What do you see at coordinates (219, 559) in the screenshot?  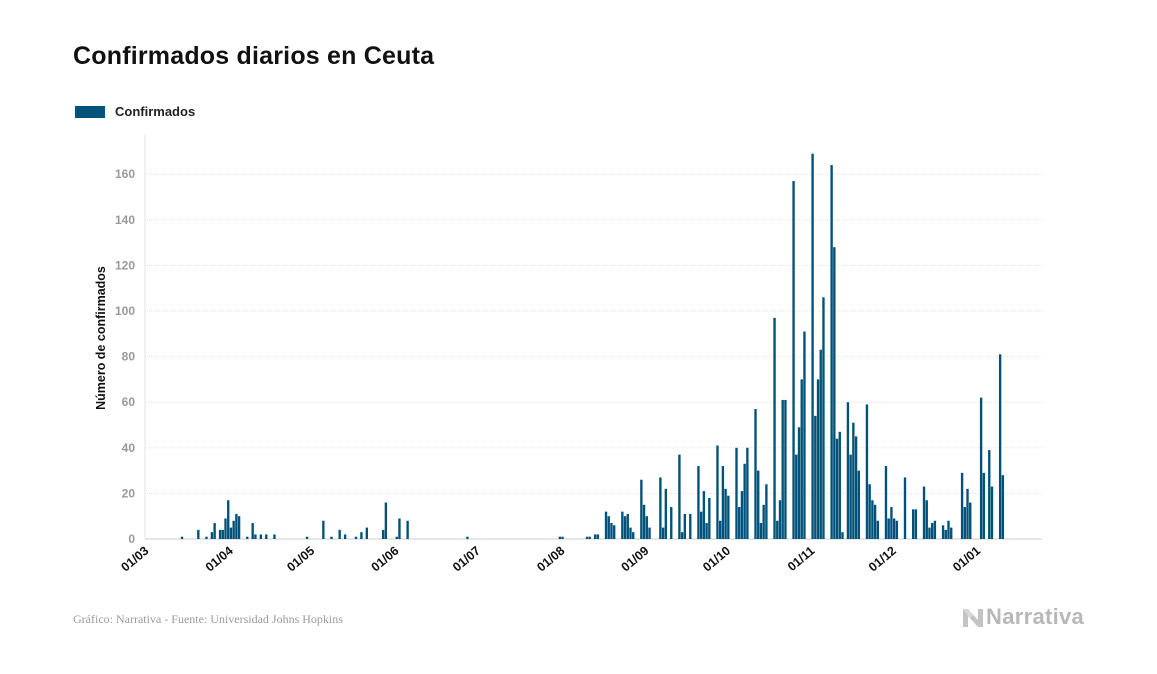 I see `x-tick-label: 01/04` at bounding box center [219, 559].